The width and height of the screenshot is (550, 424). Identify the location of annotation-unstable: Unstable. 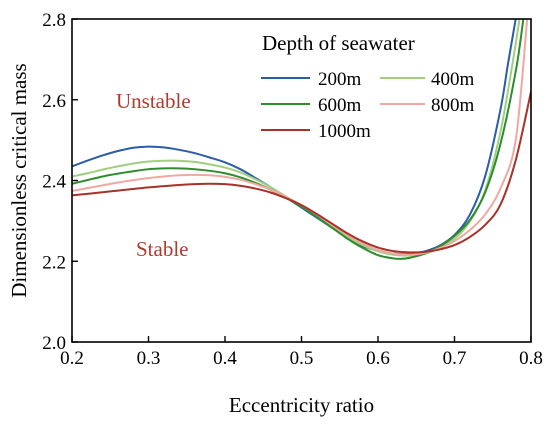
(153, 101).